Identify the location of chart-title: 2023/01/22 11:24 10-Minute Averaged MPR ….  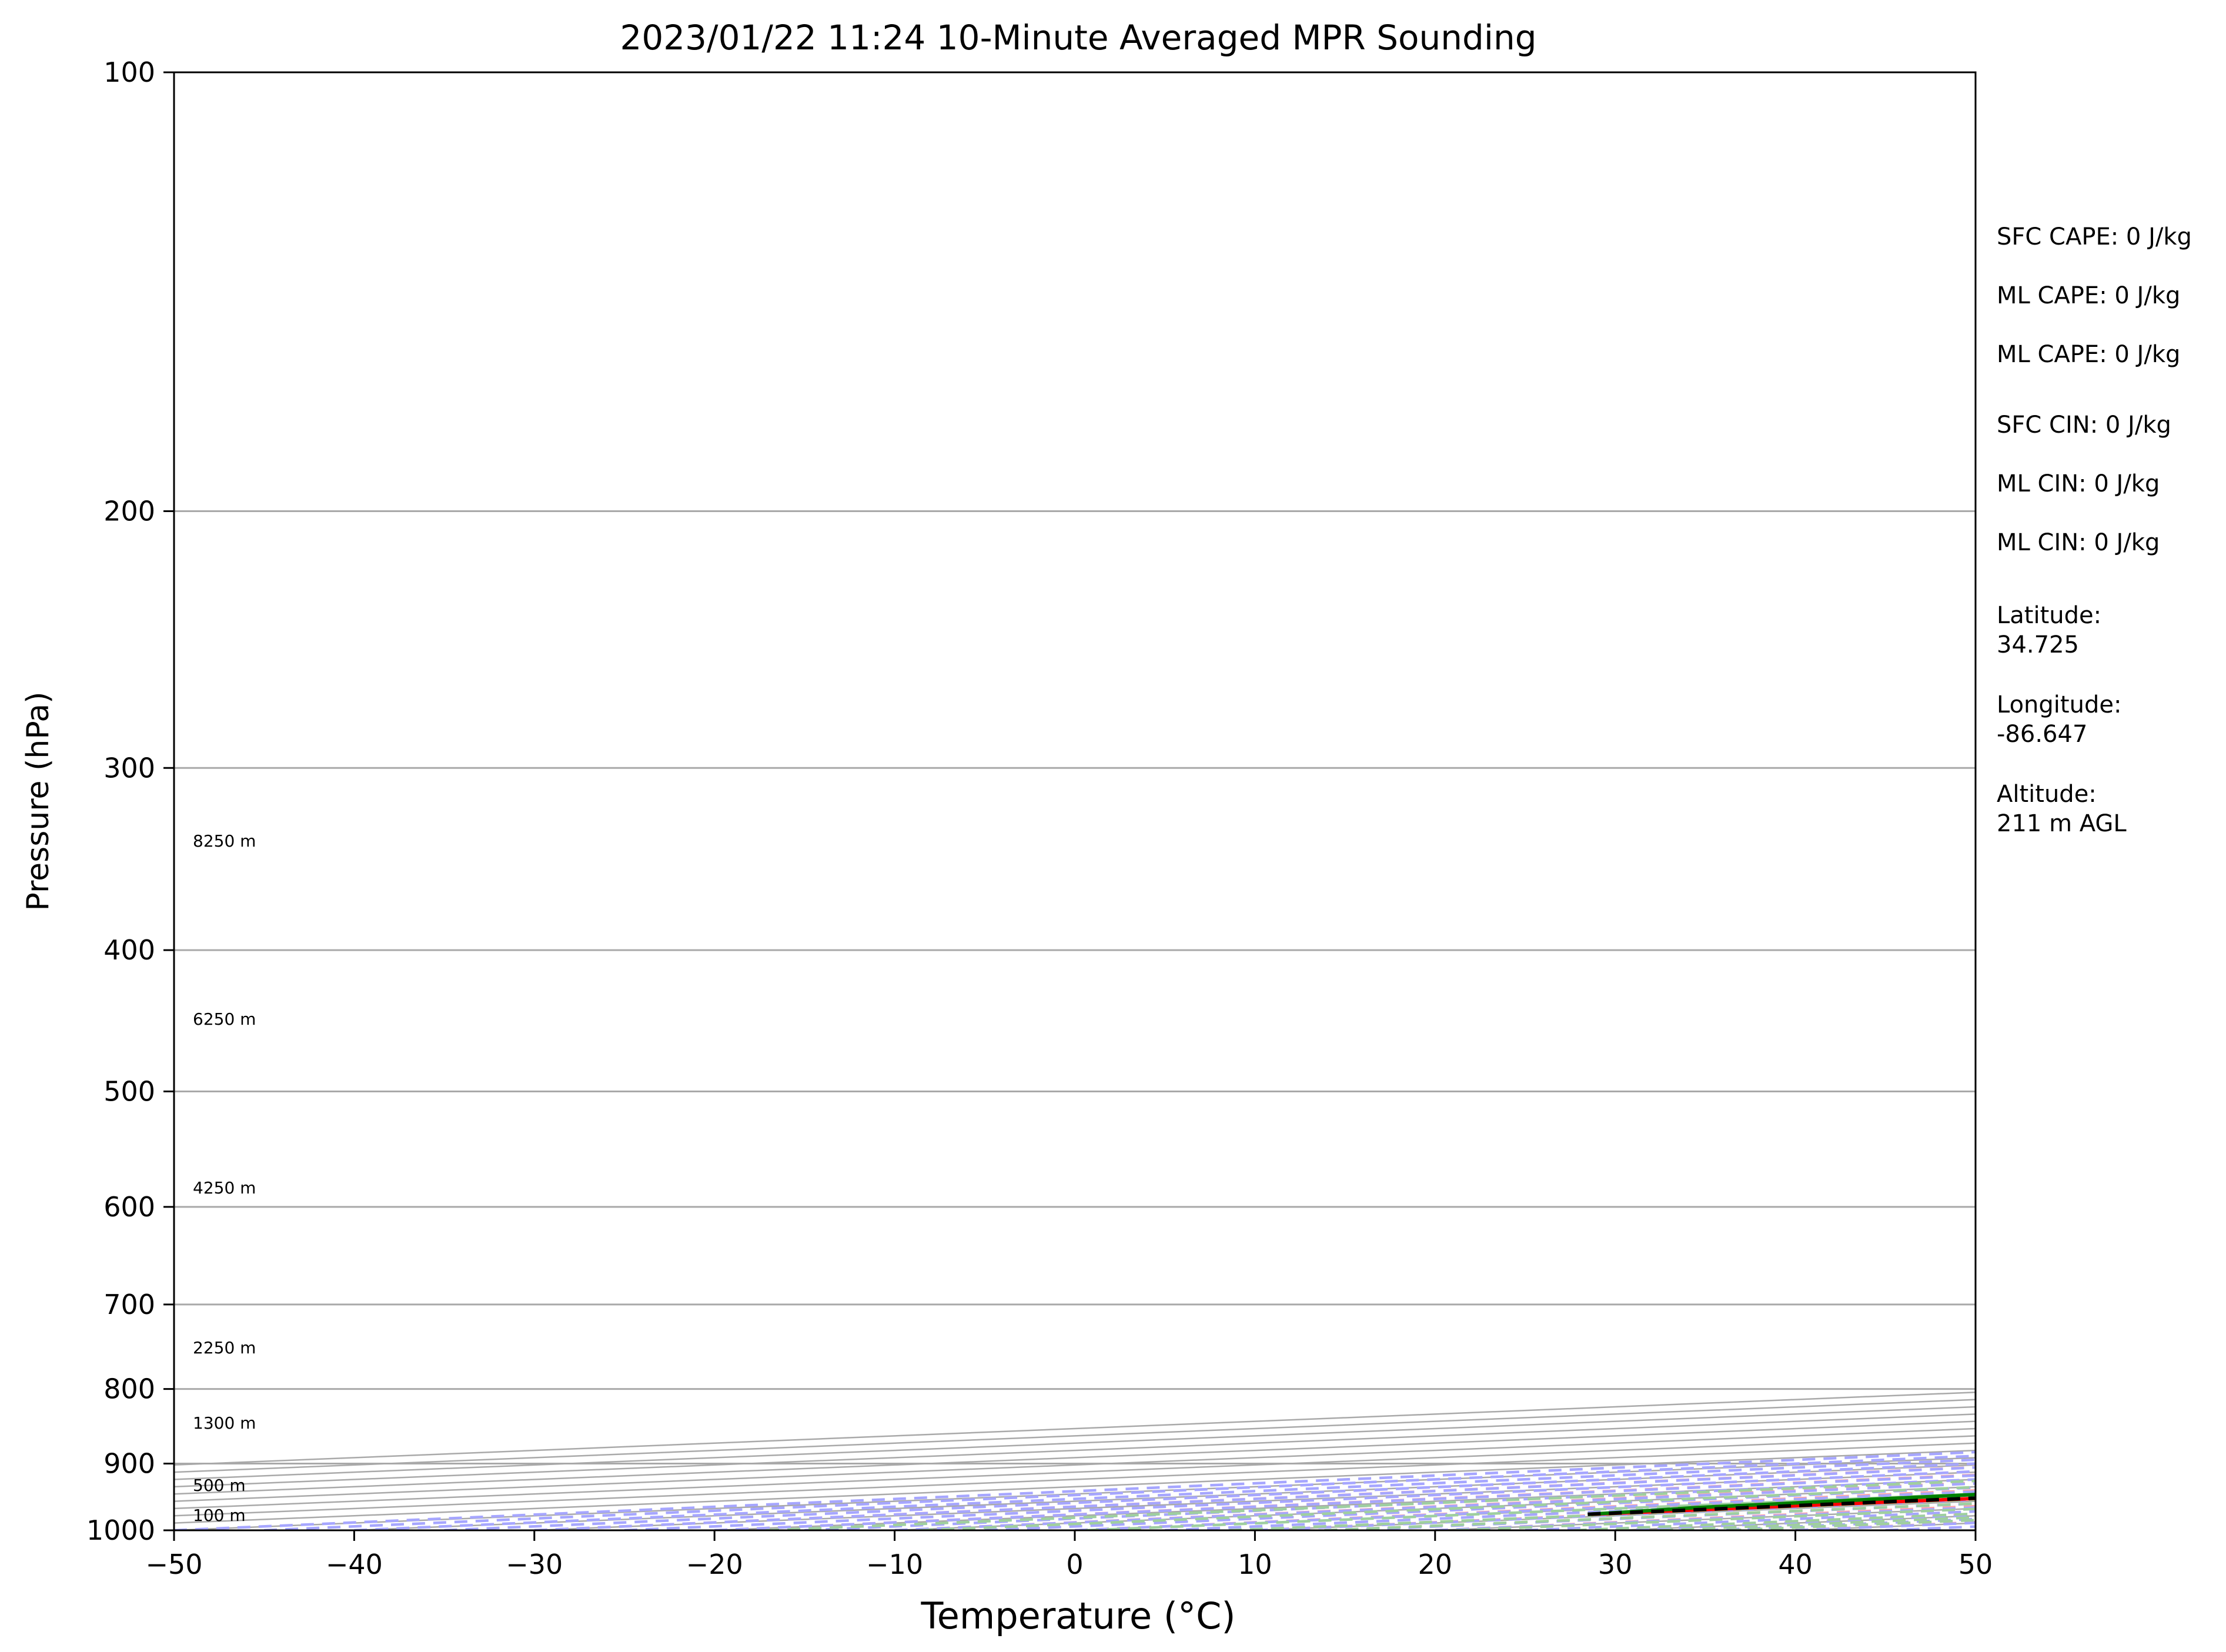
(1078, 38).